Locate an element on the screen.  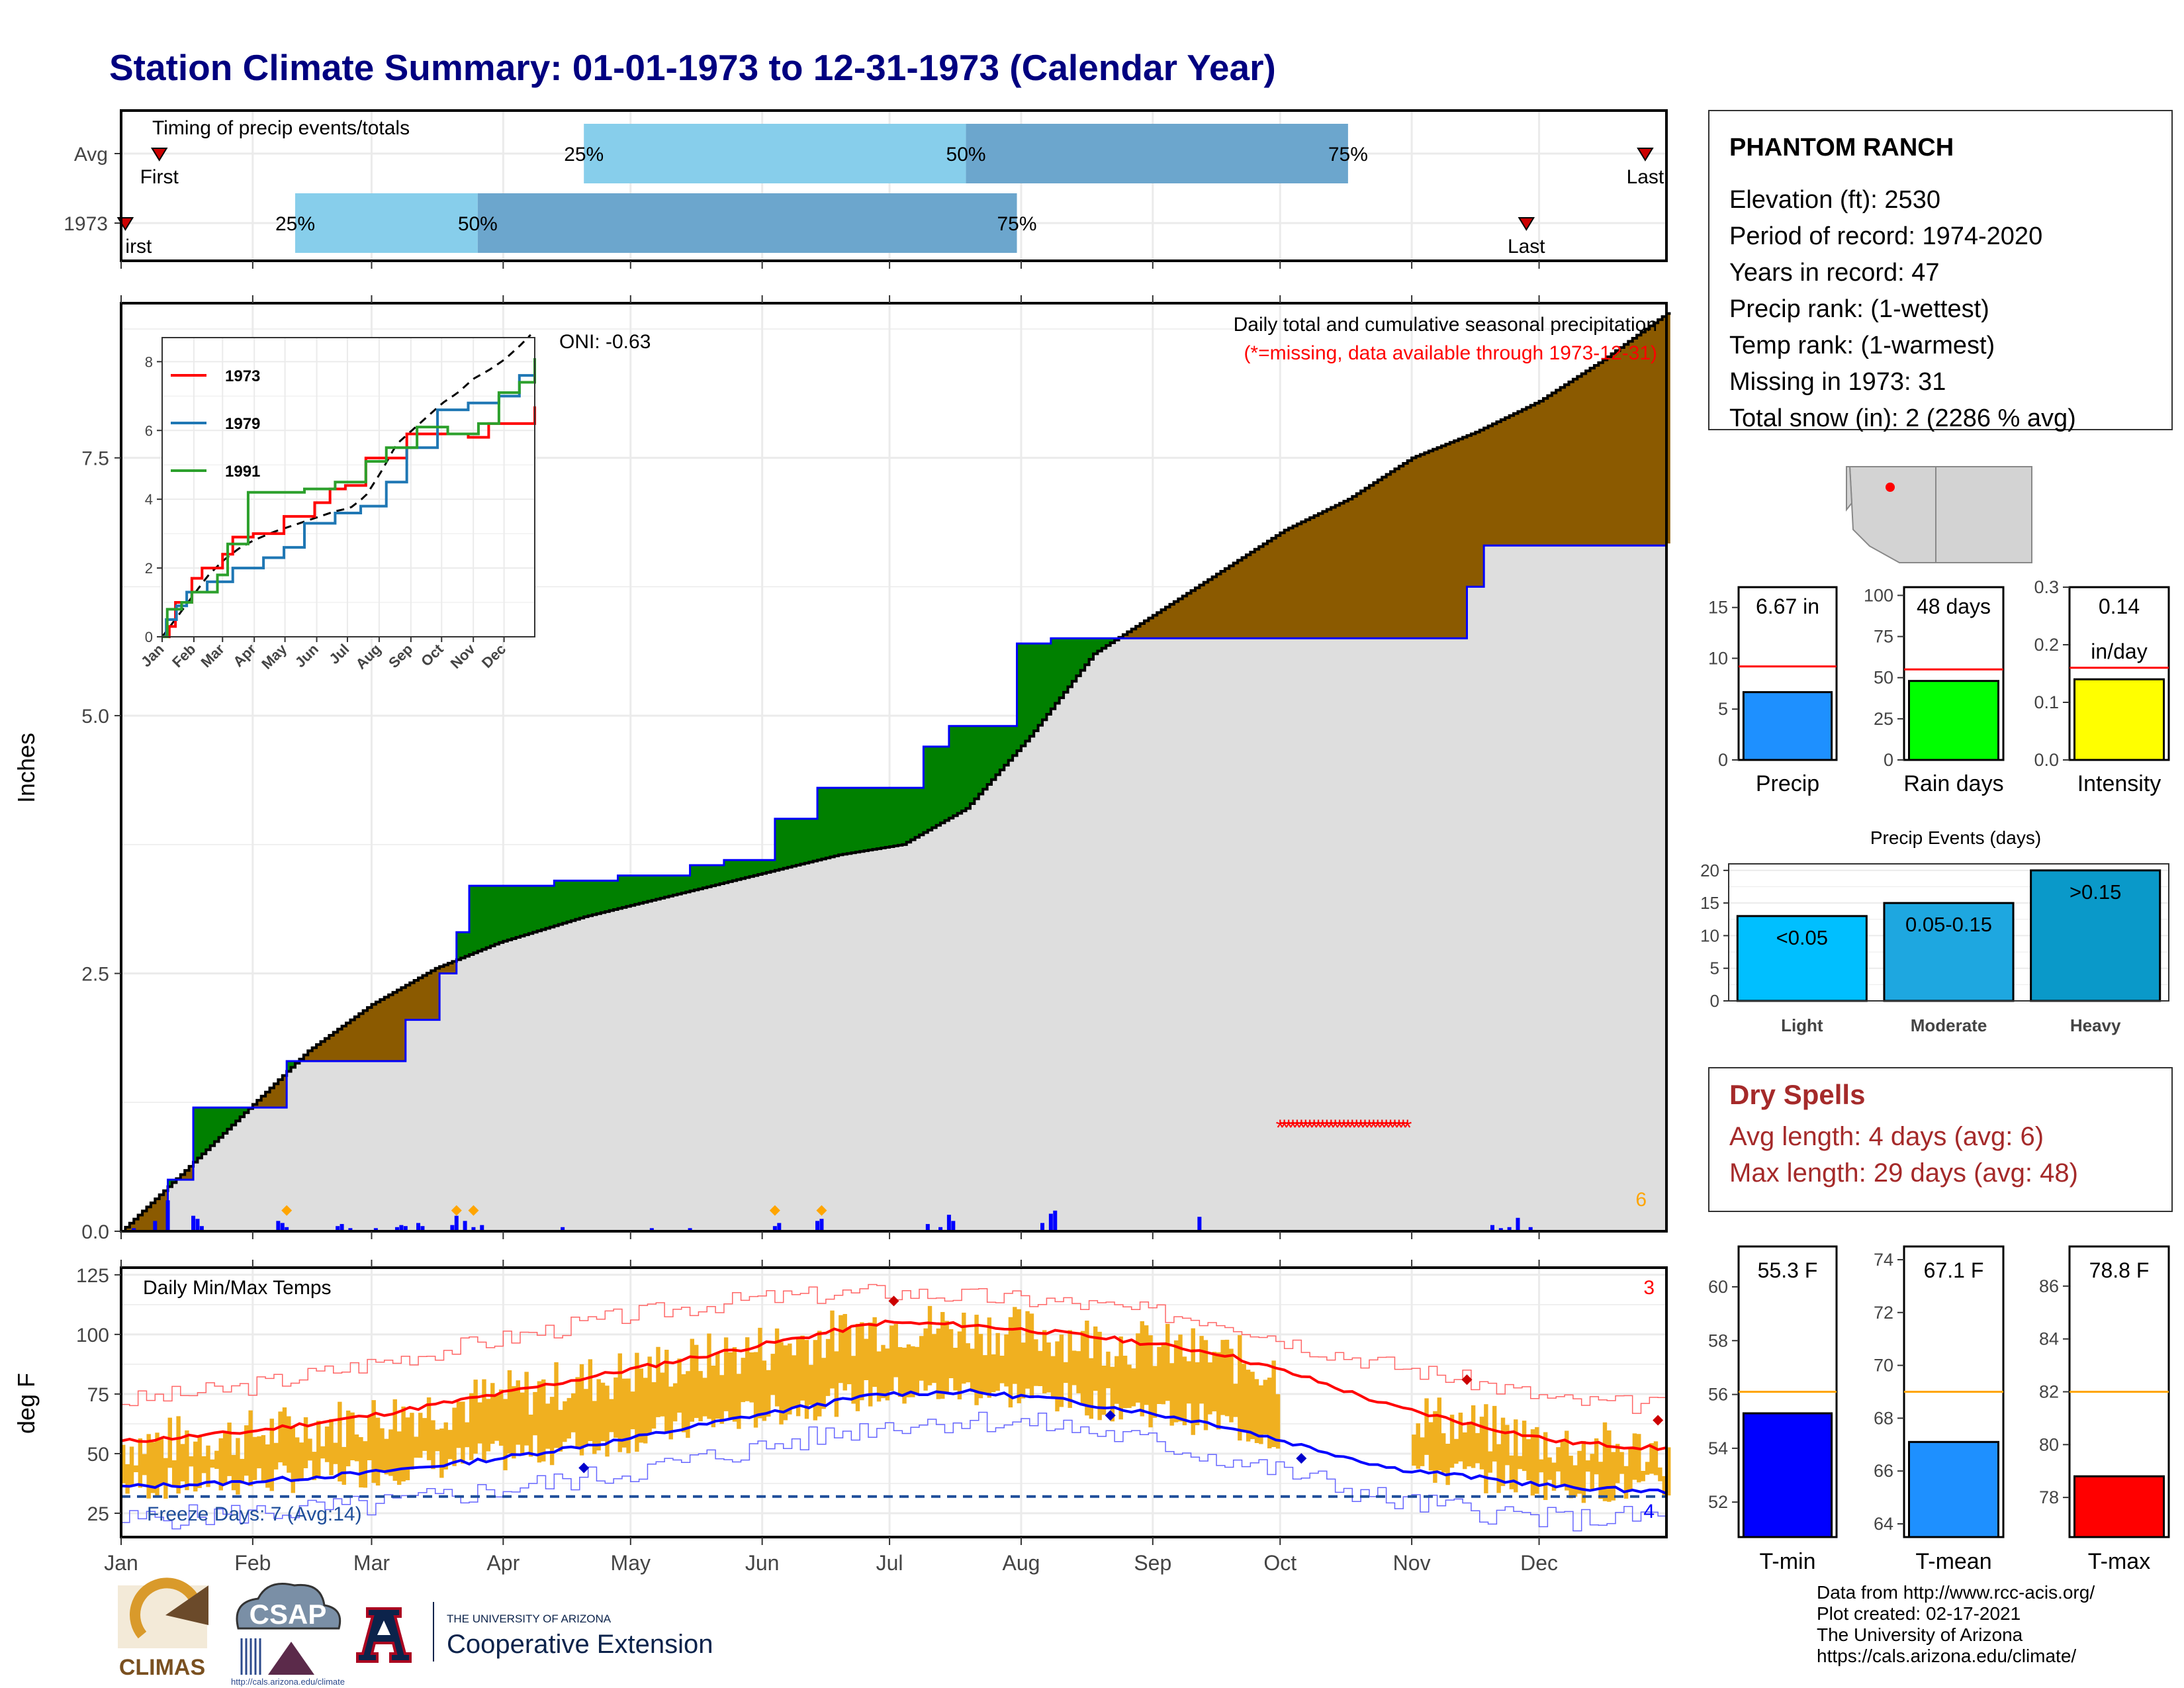
record-low-count: 4 is located at coordinates (1649, 1512).